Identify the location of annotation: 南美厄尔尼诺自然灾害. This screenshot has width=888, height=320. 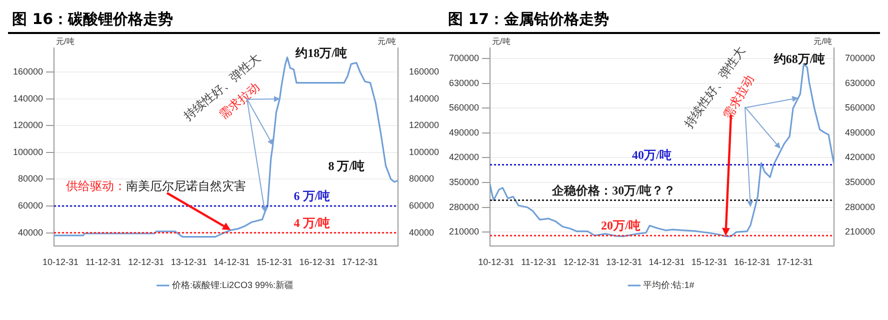
(186, 185).